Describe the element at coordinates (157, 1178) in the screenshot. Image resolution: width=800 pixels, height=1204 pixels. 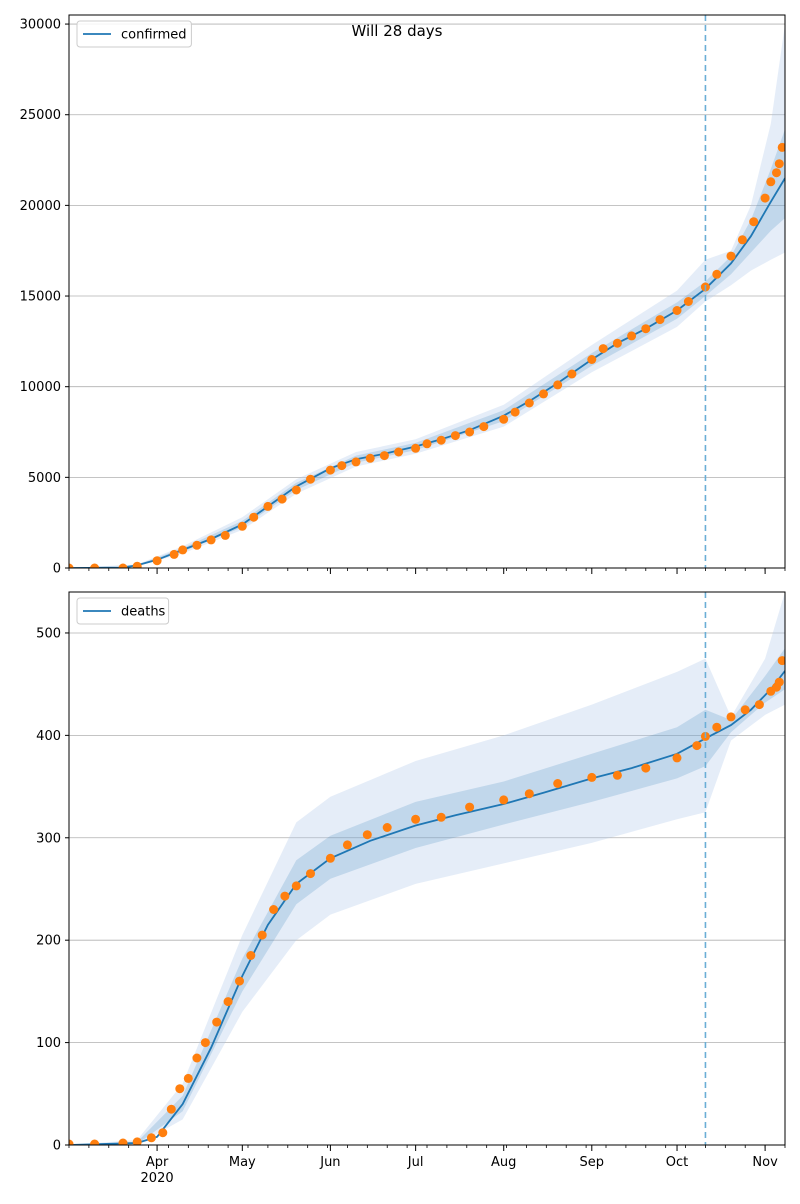
I see `x-tick-label: 2020` at that location.